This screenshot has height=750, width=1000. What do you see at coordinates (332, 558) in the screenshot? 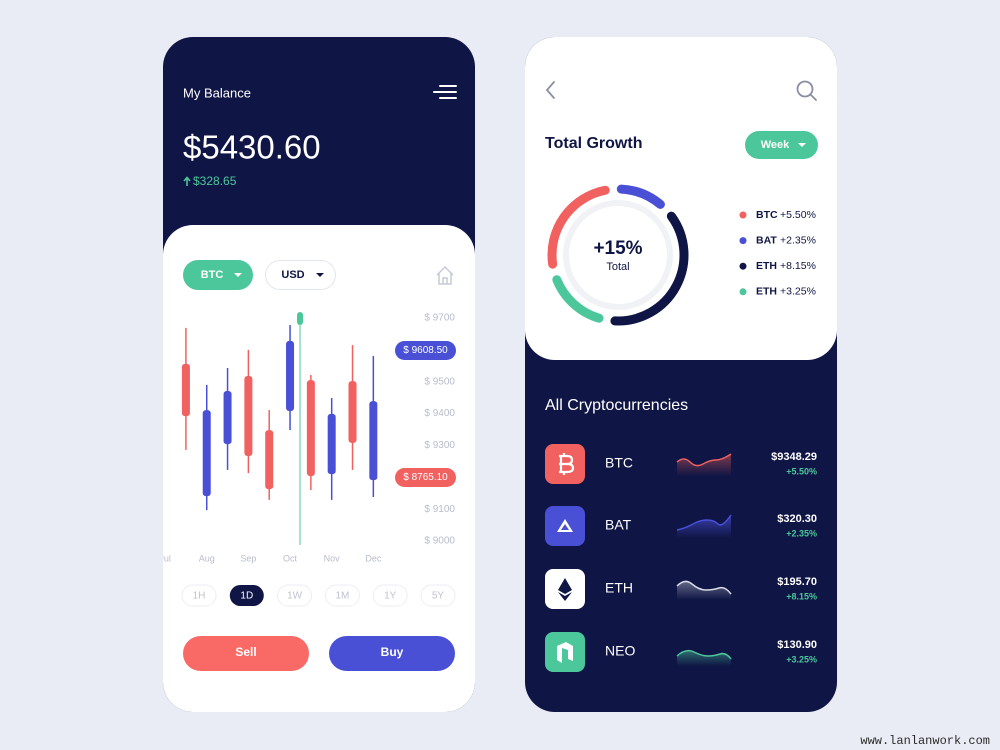
I see `x-tick-label: Nov` at bounding box center [332, 558].